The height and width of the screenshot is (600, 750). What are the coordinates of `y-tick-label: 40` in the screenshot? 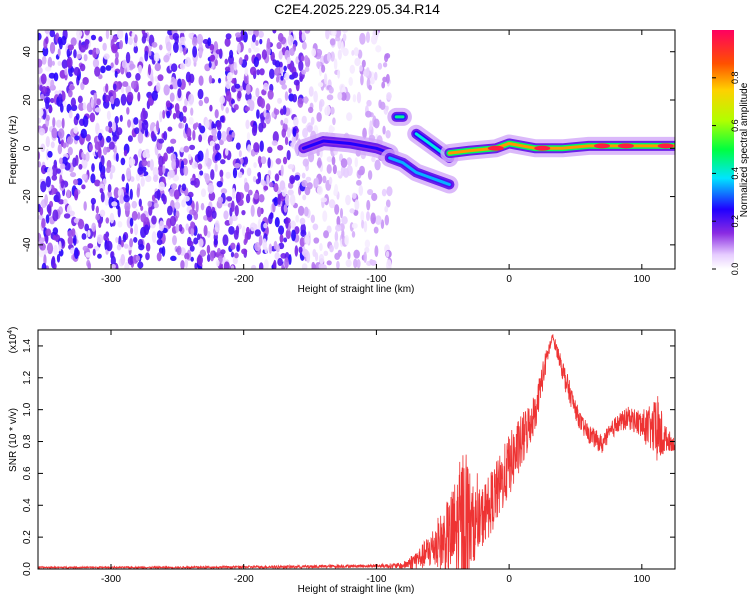 It's located at (27, 52).